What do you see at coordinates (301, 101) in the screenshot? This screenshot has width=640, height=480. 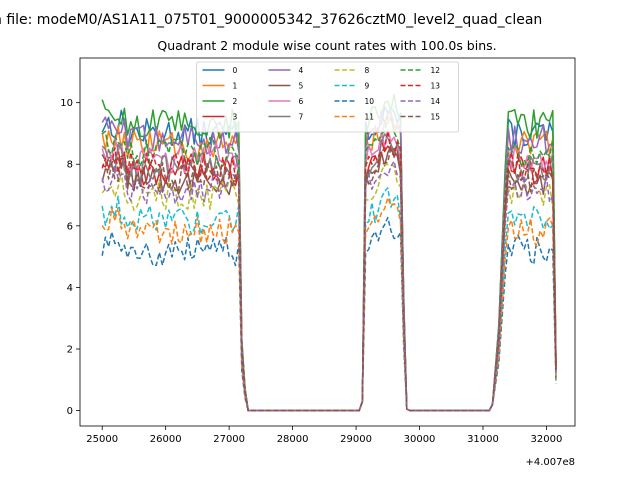 I see `legend-label-6: 6` at bounding box center [301, 101].